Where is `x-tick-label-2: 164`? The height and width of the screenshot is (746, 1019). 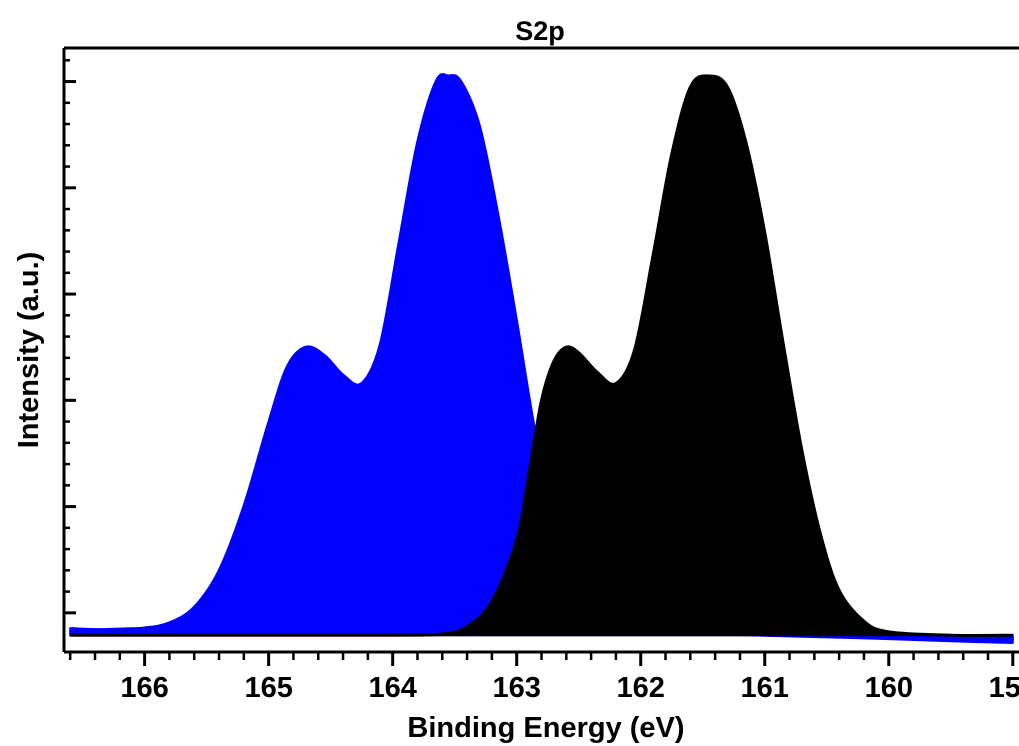
x-tick-label-2: 164 is located at coordinates (392, 688).